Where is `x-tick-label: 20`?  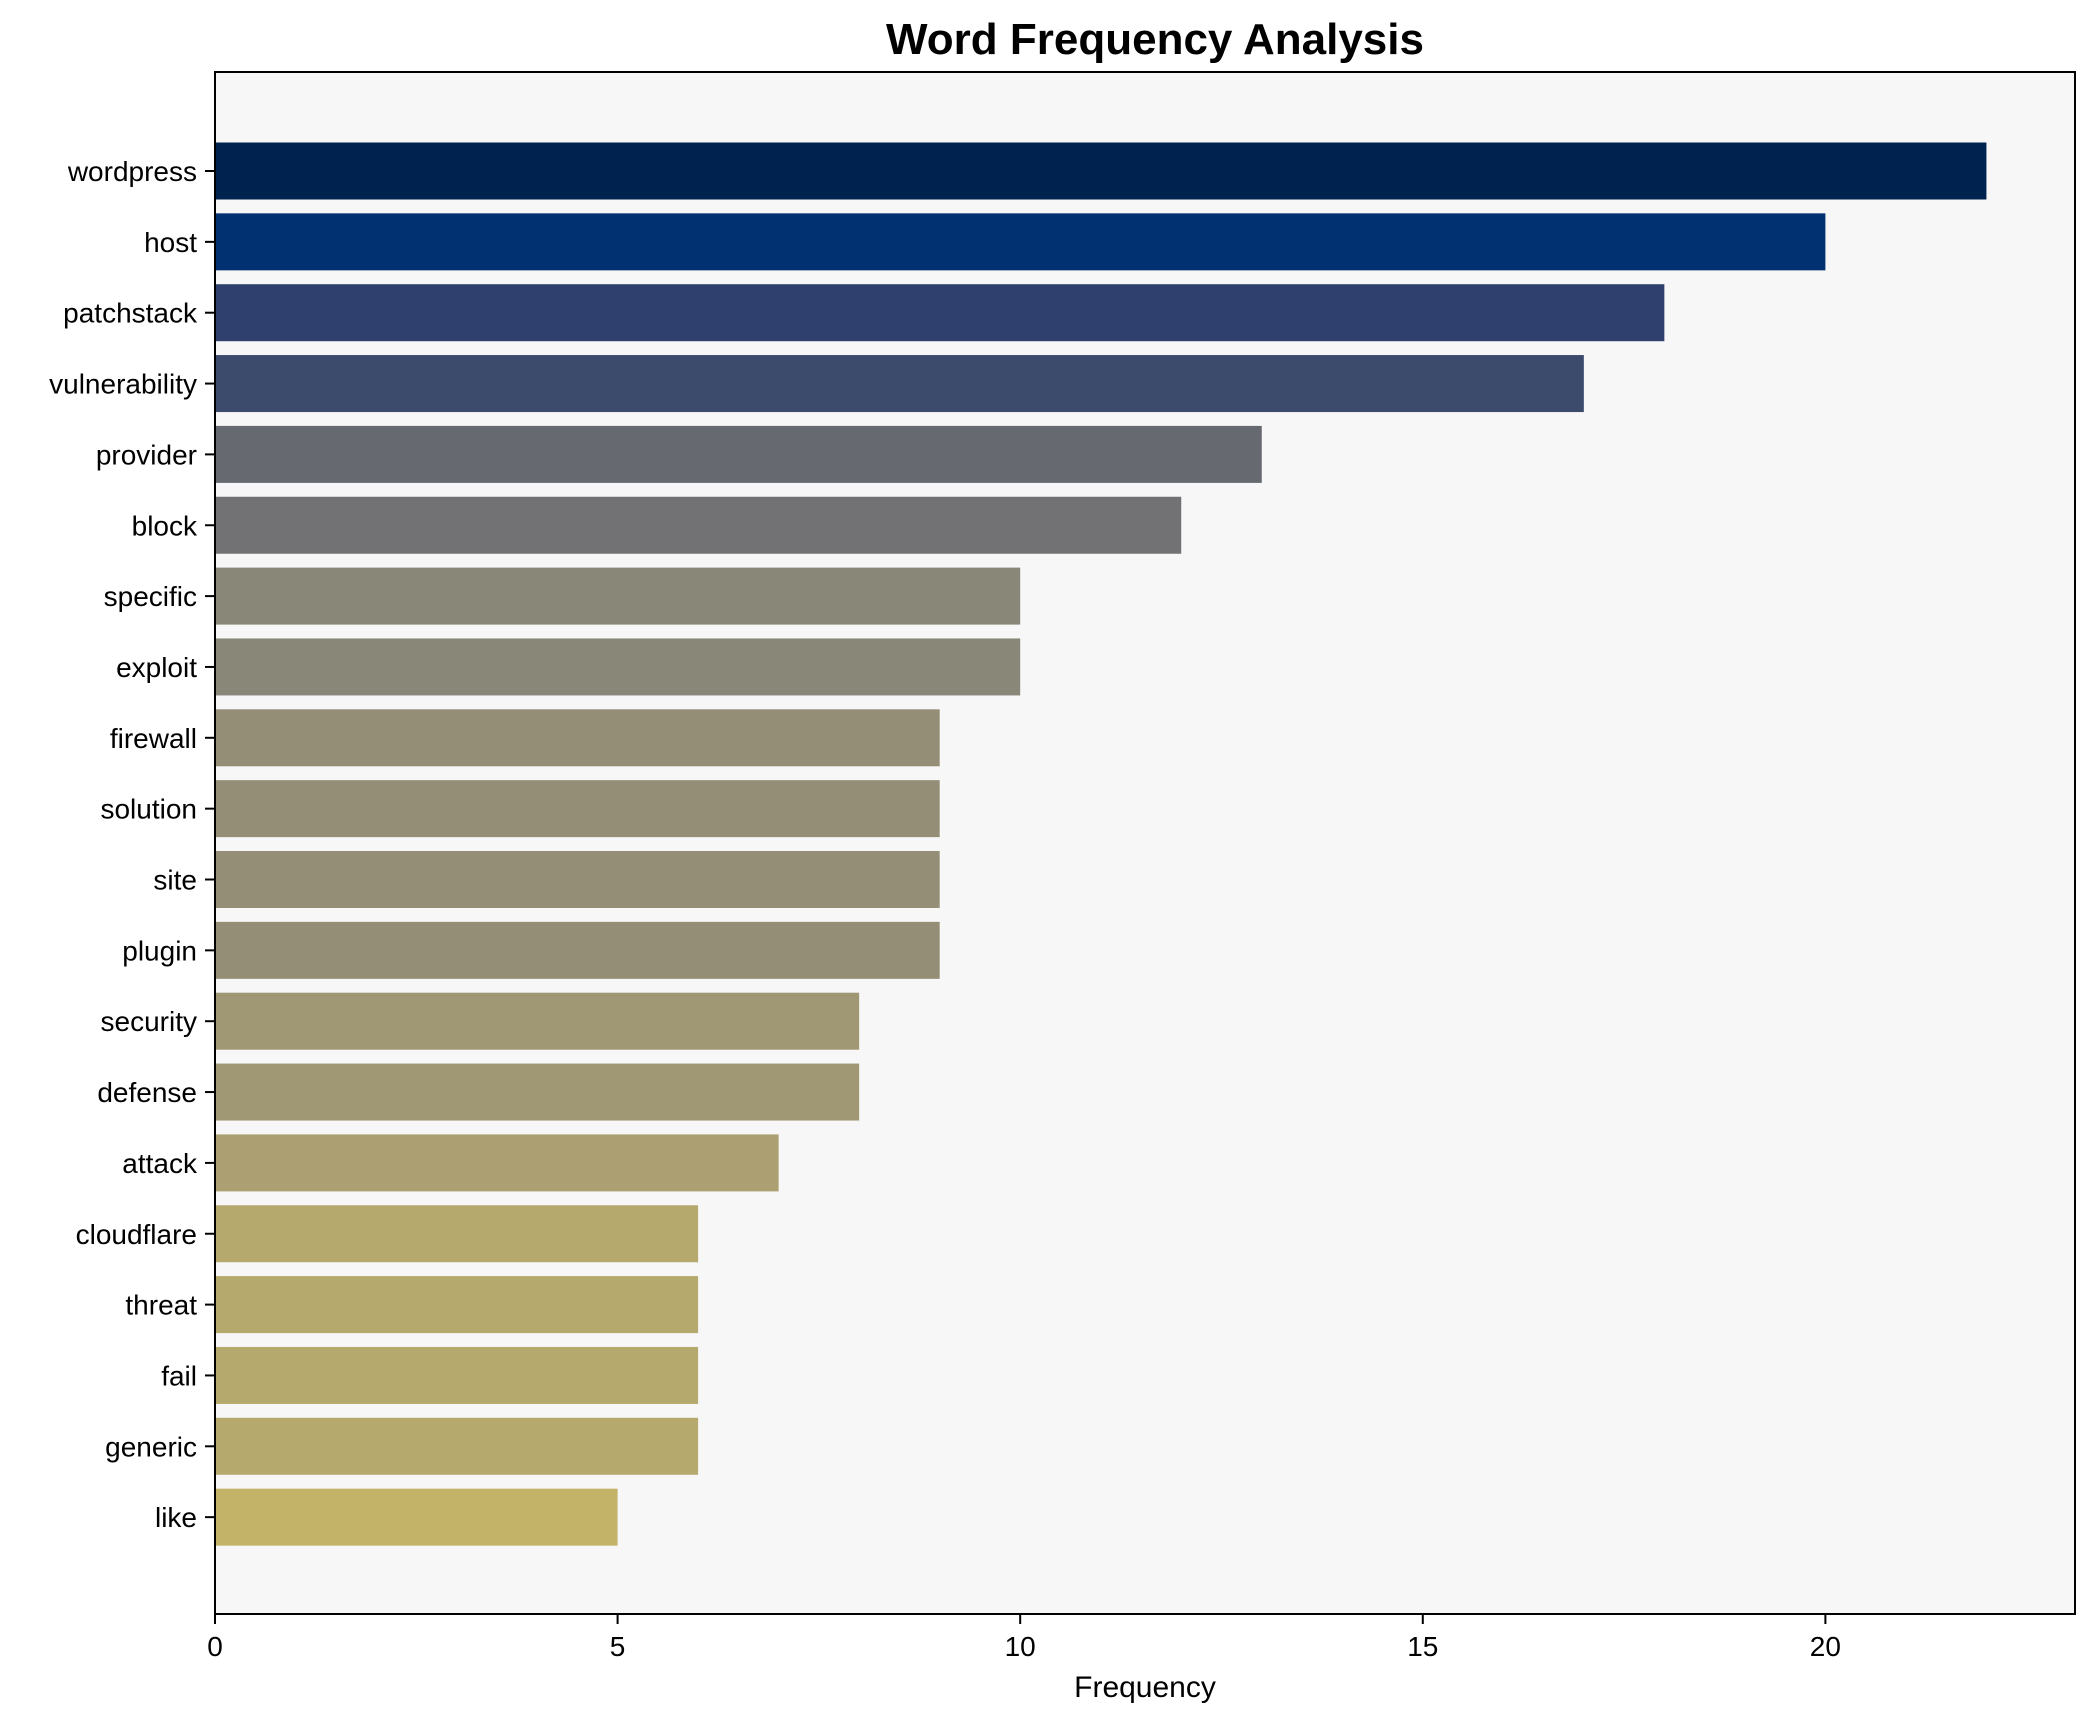
x-tick-label: 20 is located at coordinates (1825, 1646).